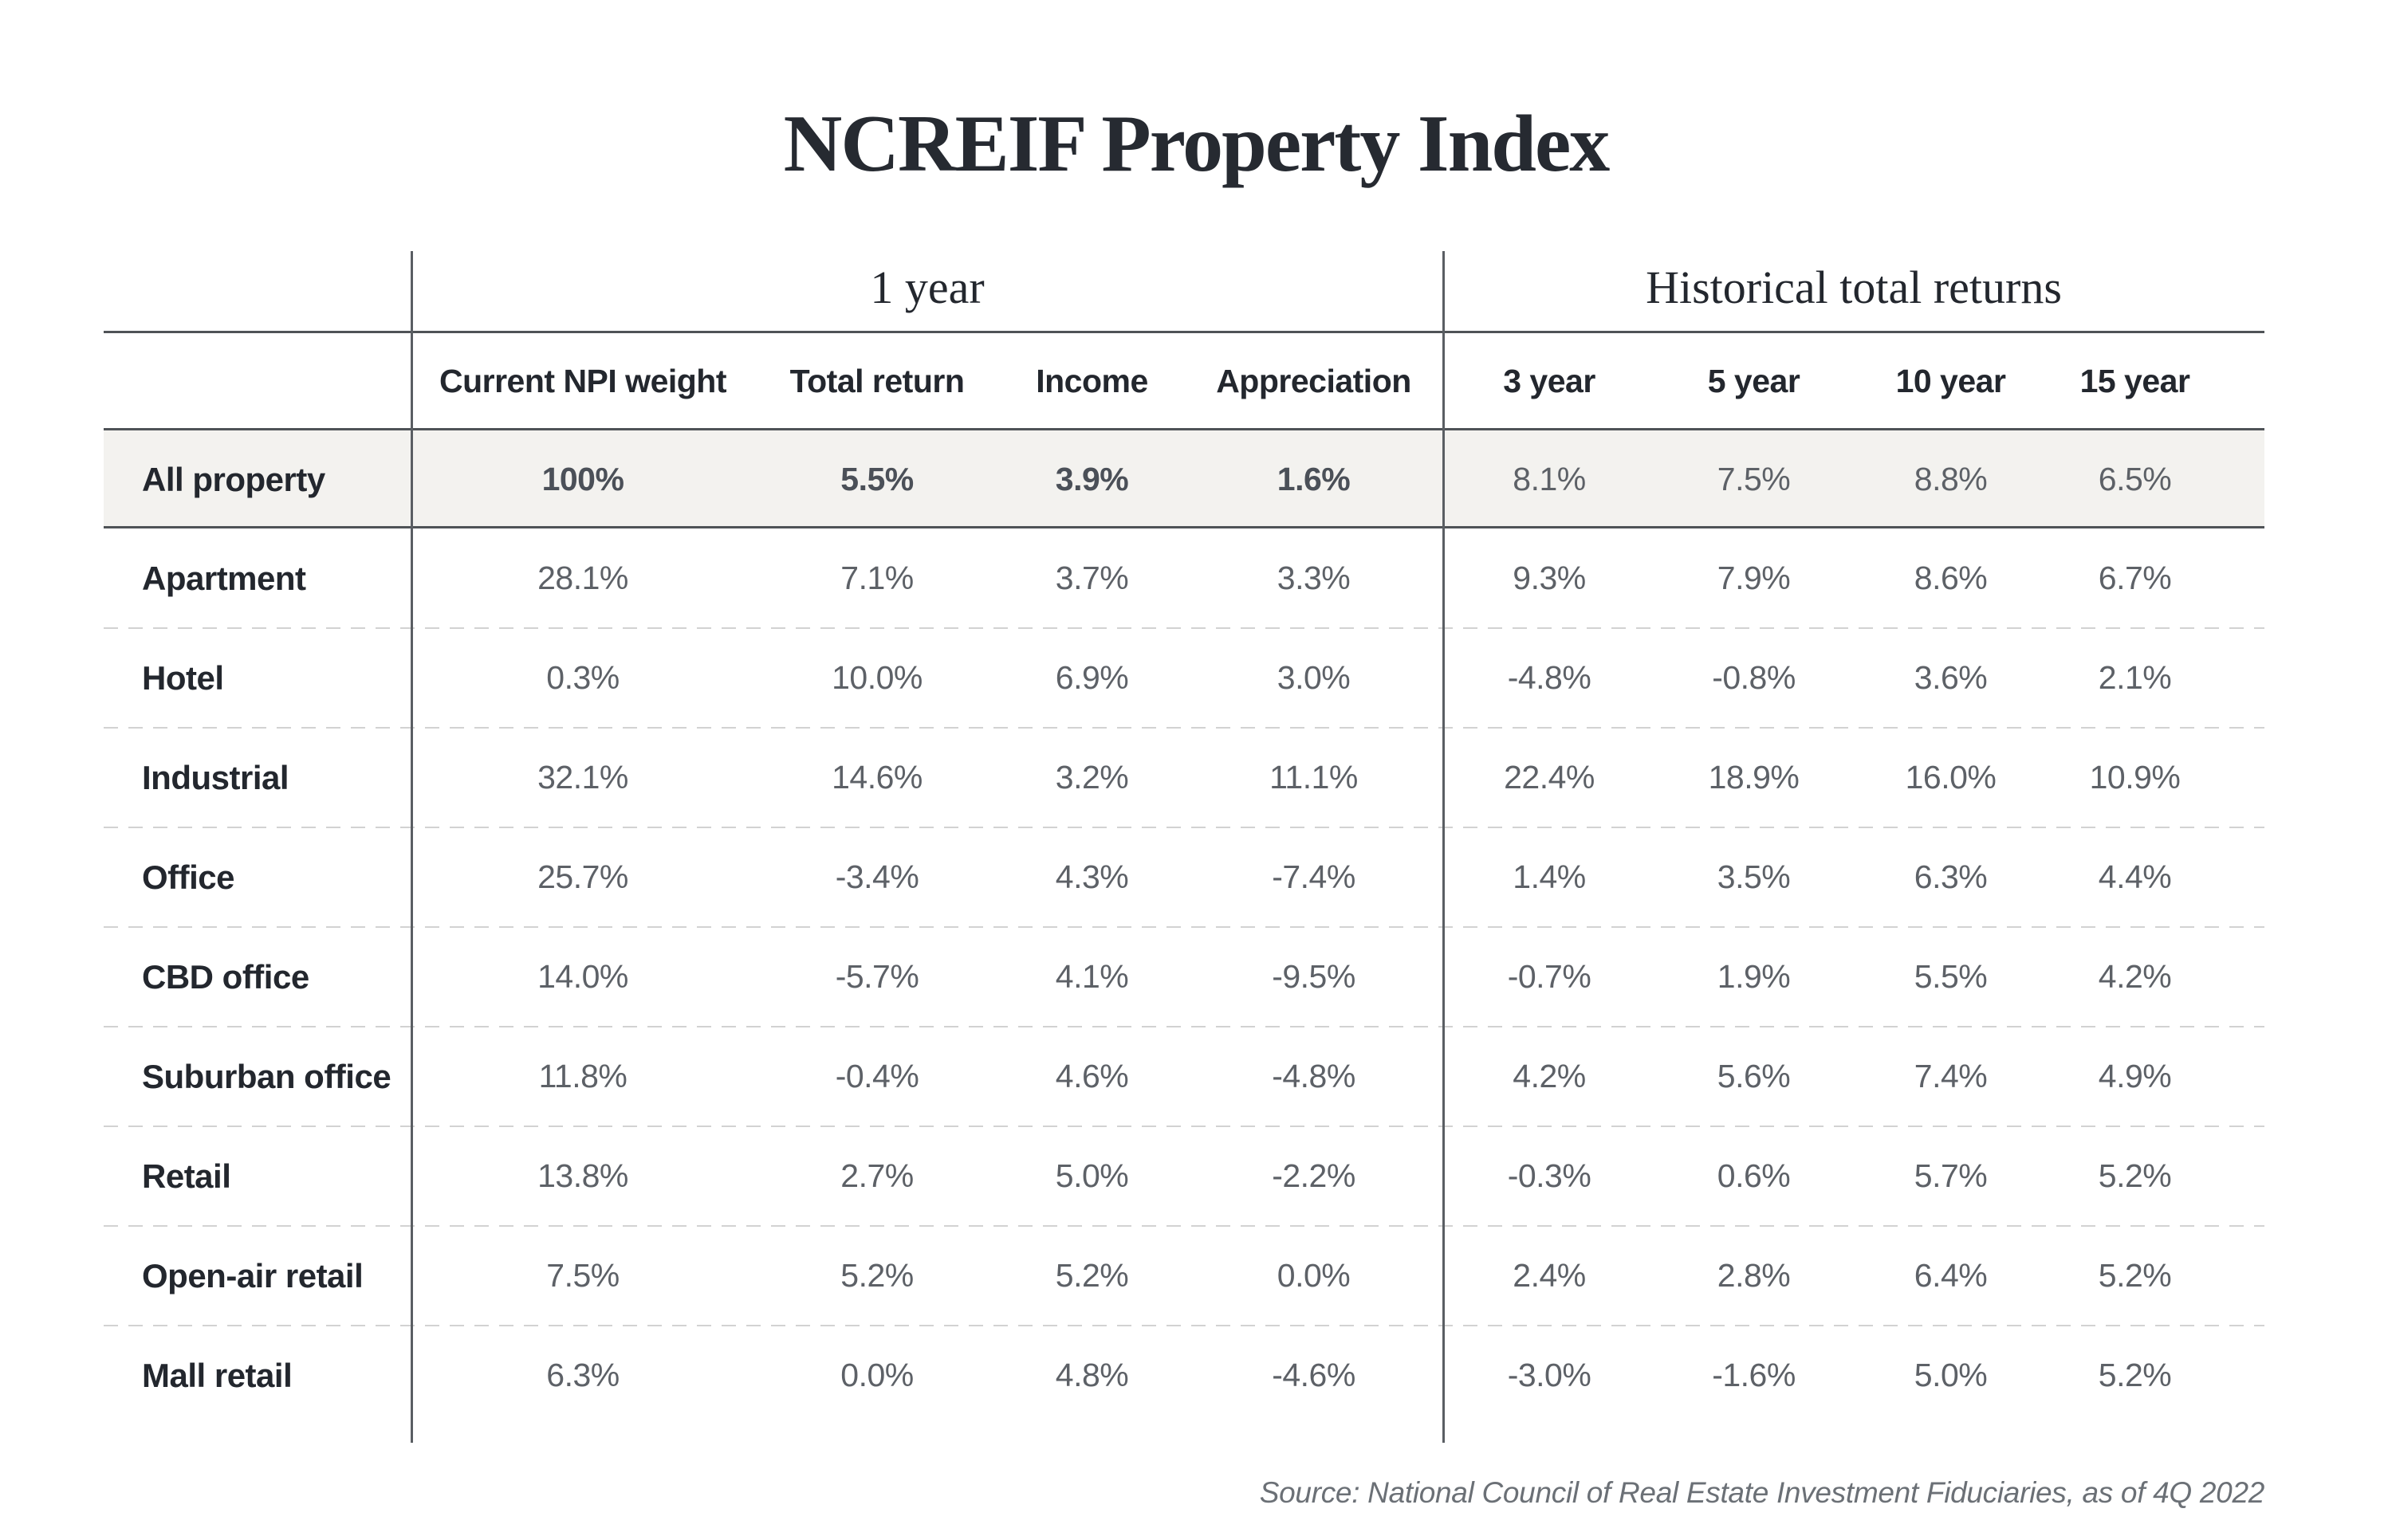 This screenshot has width=2392, height=1540. Describe the element at coordinates (218, 1375) in the screenshot. I see `row-label: Mall retail` at that location.